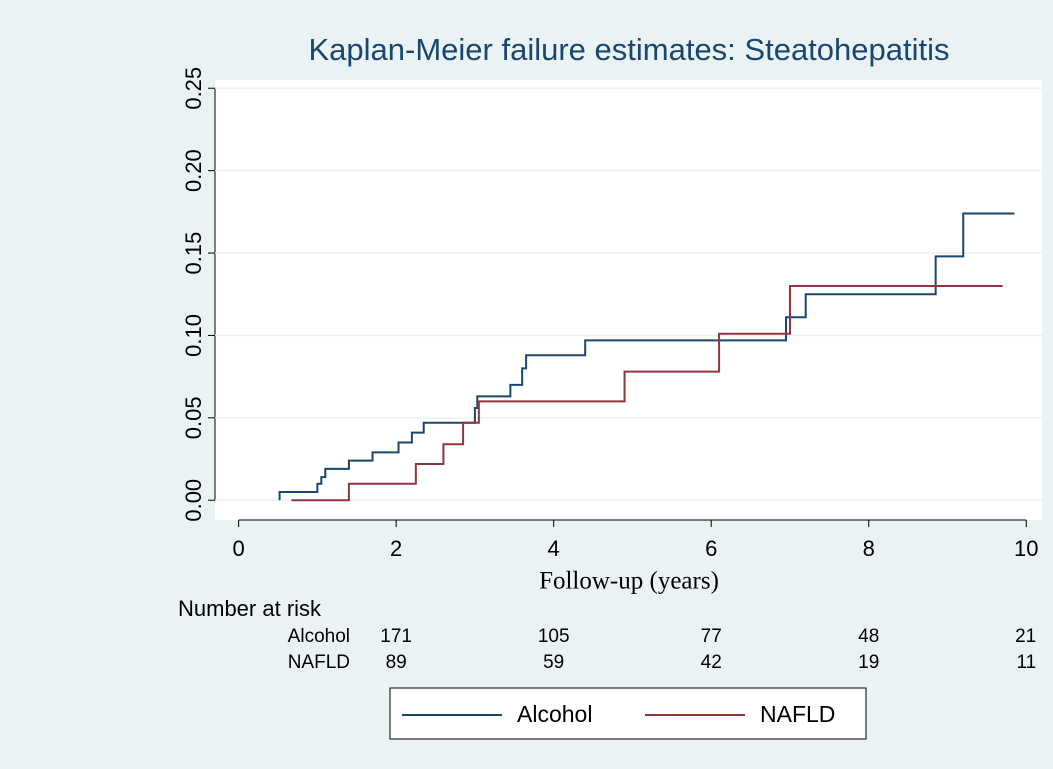 Image resolution: width=1053 pixels, height=769 pixels. Describe the element at coordinates (193, 500) in the screenshot. I see `y-tick-label: 0.00` at that location.